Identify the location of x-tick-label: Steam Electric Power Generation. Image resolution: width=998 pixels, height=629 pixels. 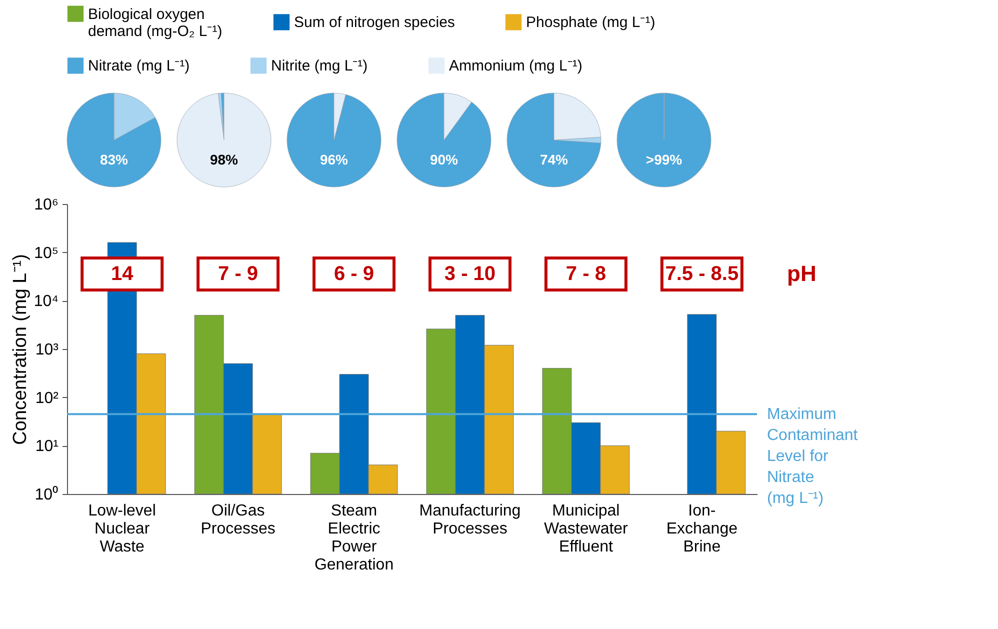
(354, 538).